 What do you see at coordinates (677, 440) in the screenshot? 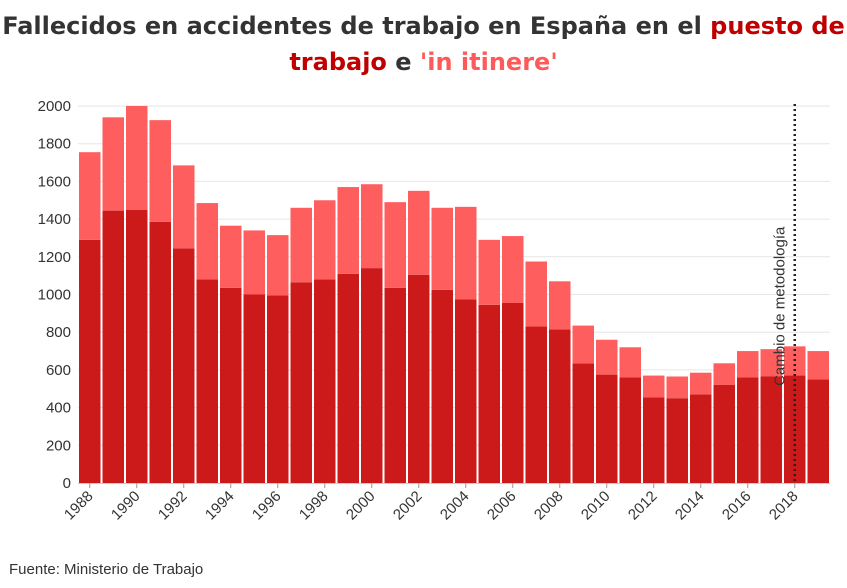
I see `bar-work-2013` at bounding box center [677, 440].